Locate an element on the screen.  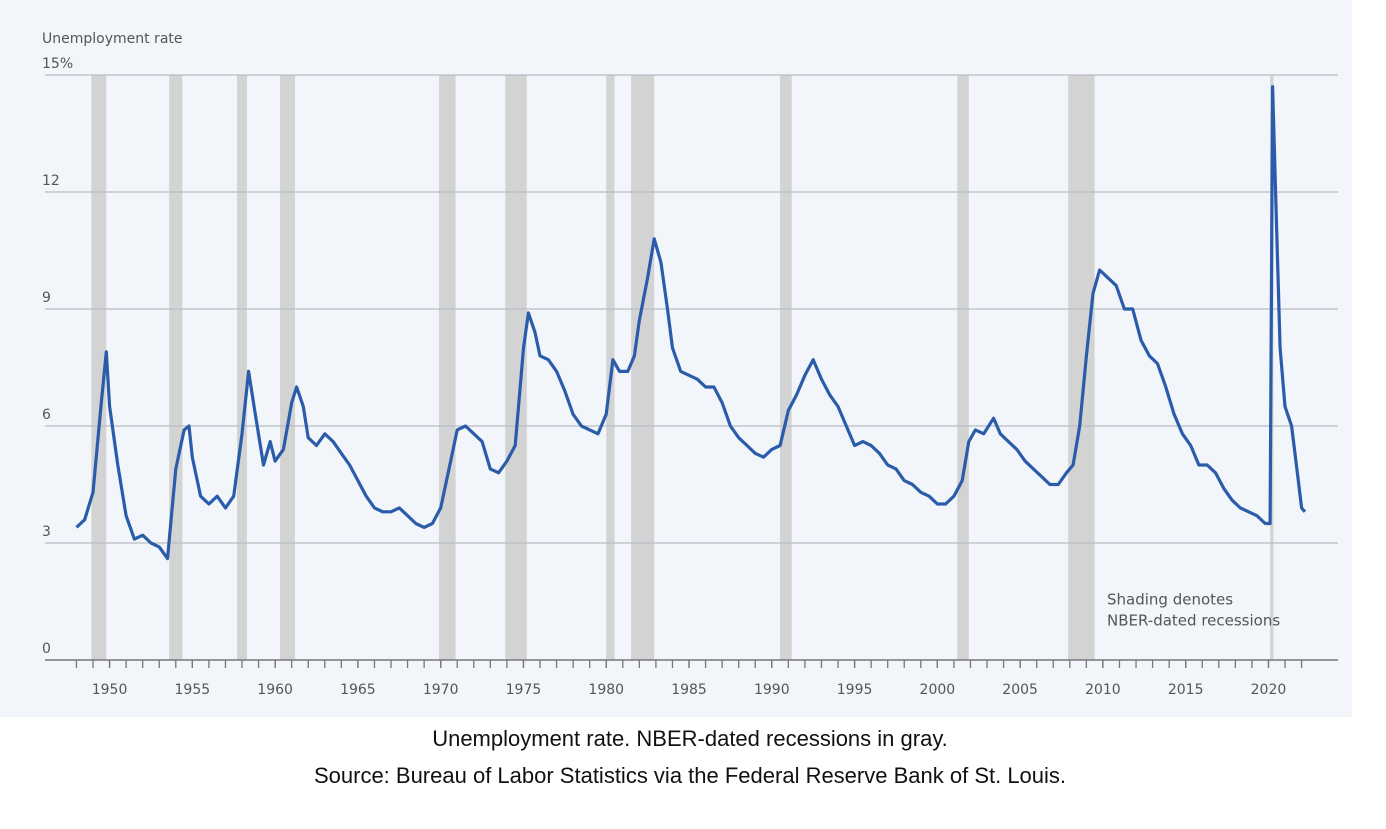
y-tick-label: 9 is located at coordinates (46, 298).